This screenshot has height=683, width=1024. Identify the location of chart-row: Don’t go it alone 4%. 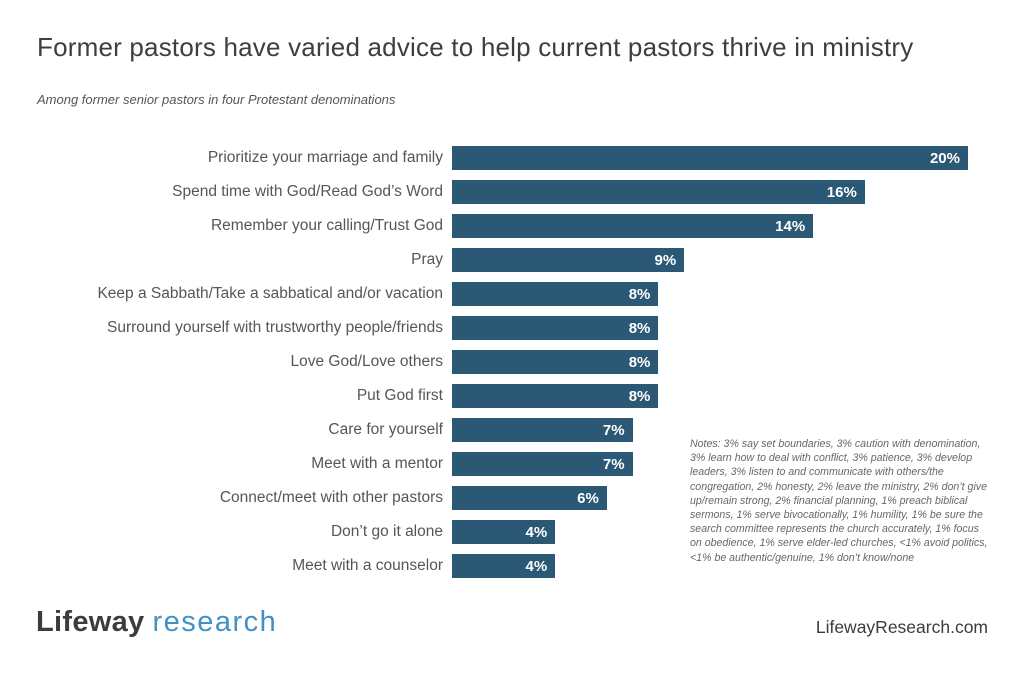
(502, 532).